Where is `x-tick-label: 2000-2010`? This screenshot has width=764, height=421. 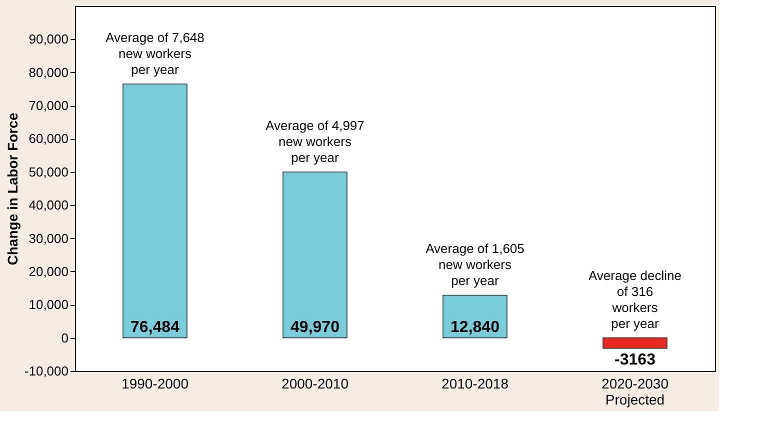 x-tick-label: 2000-2010 is located at coordinates (315, 384).